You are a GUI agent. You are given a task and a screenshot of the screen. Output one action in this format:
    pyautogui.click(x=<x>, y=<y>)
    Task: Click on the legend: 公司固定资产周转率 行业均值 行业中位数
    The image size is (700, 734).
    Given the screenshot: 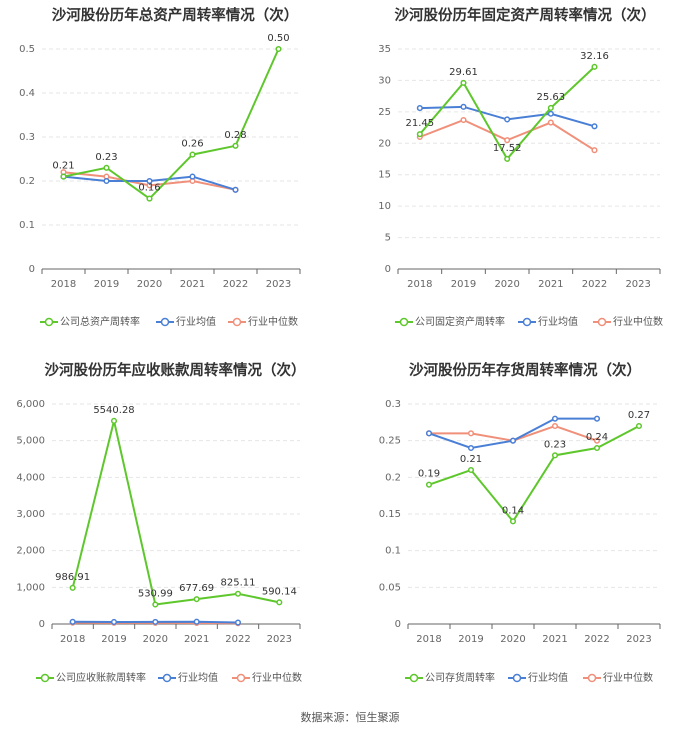 What is the action you would take?
    pyautogui.click(x=529, y=321)
    